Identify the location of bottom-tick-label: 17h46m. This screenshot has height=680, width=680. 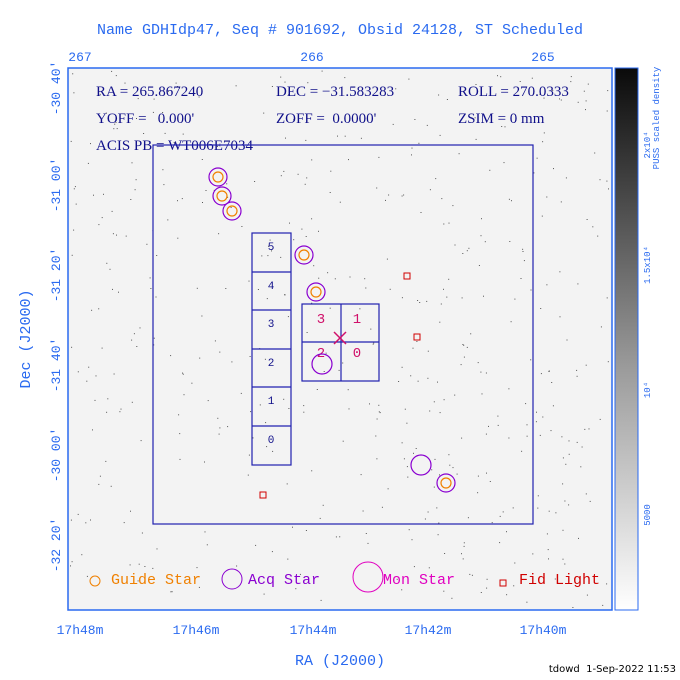
(196, 630).